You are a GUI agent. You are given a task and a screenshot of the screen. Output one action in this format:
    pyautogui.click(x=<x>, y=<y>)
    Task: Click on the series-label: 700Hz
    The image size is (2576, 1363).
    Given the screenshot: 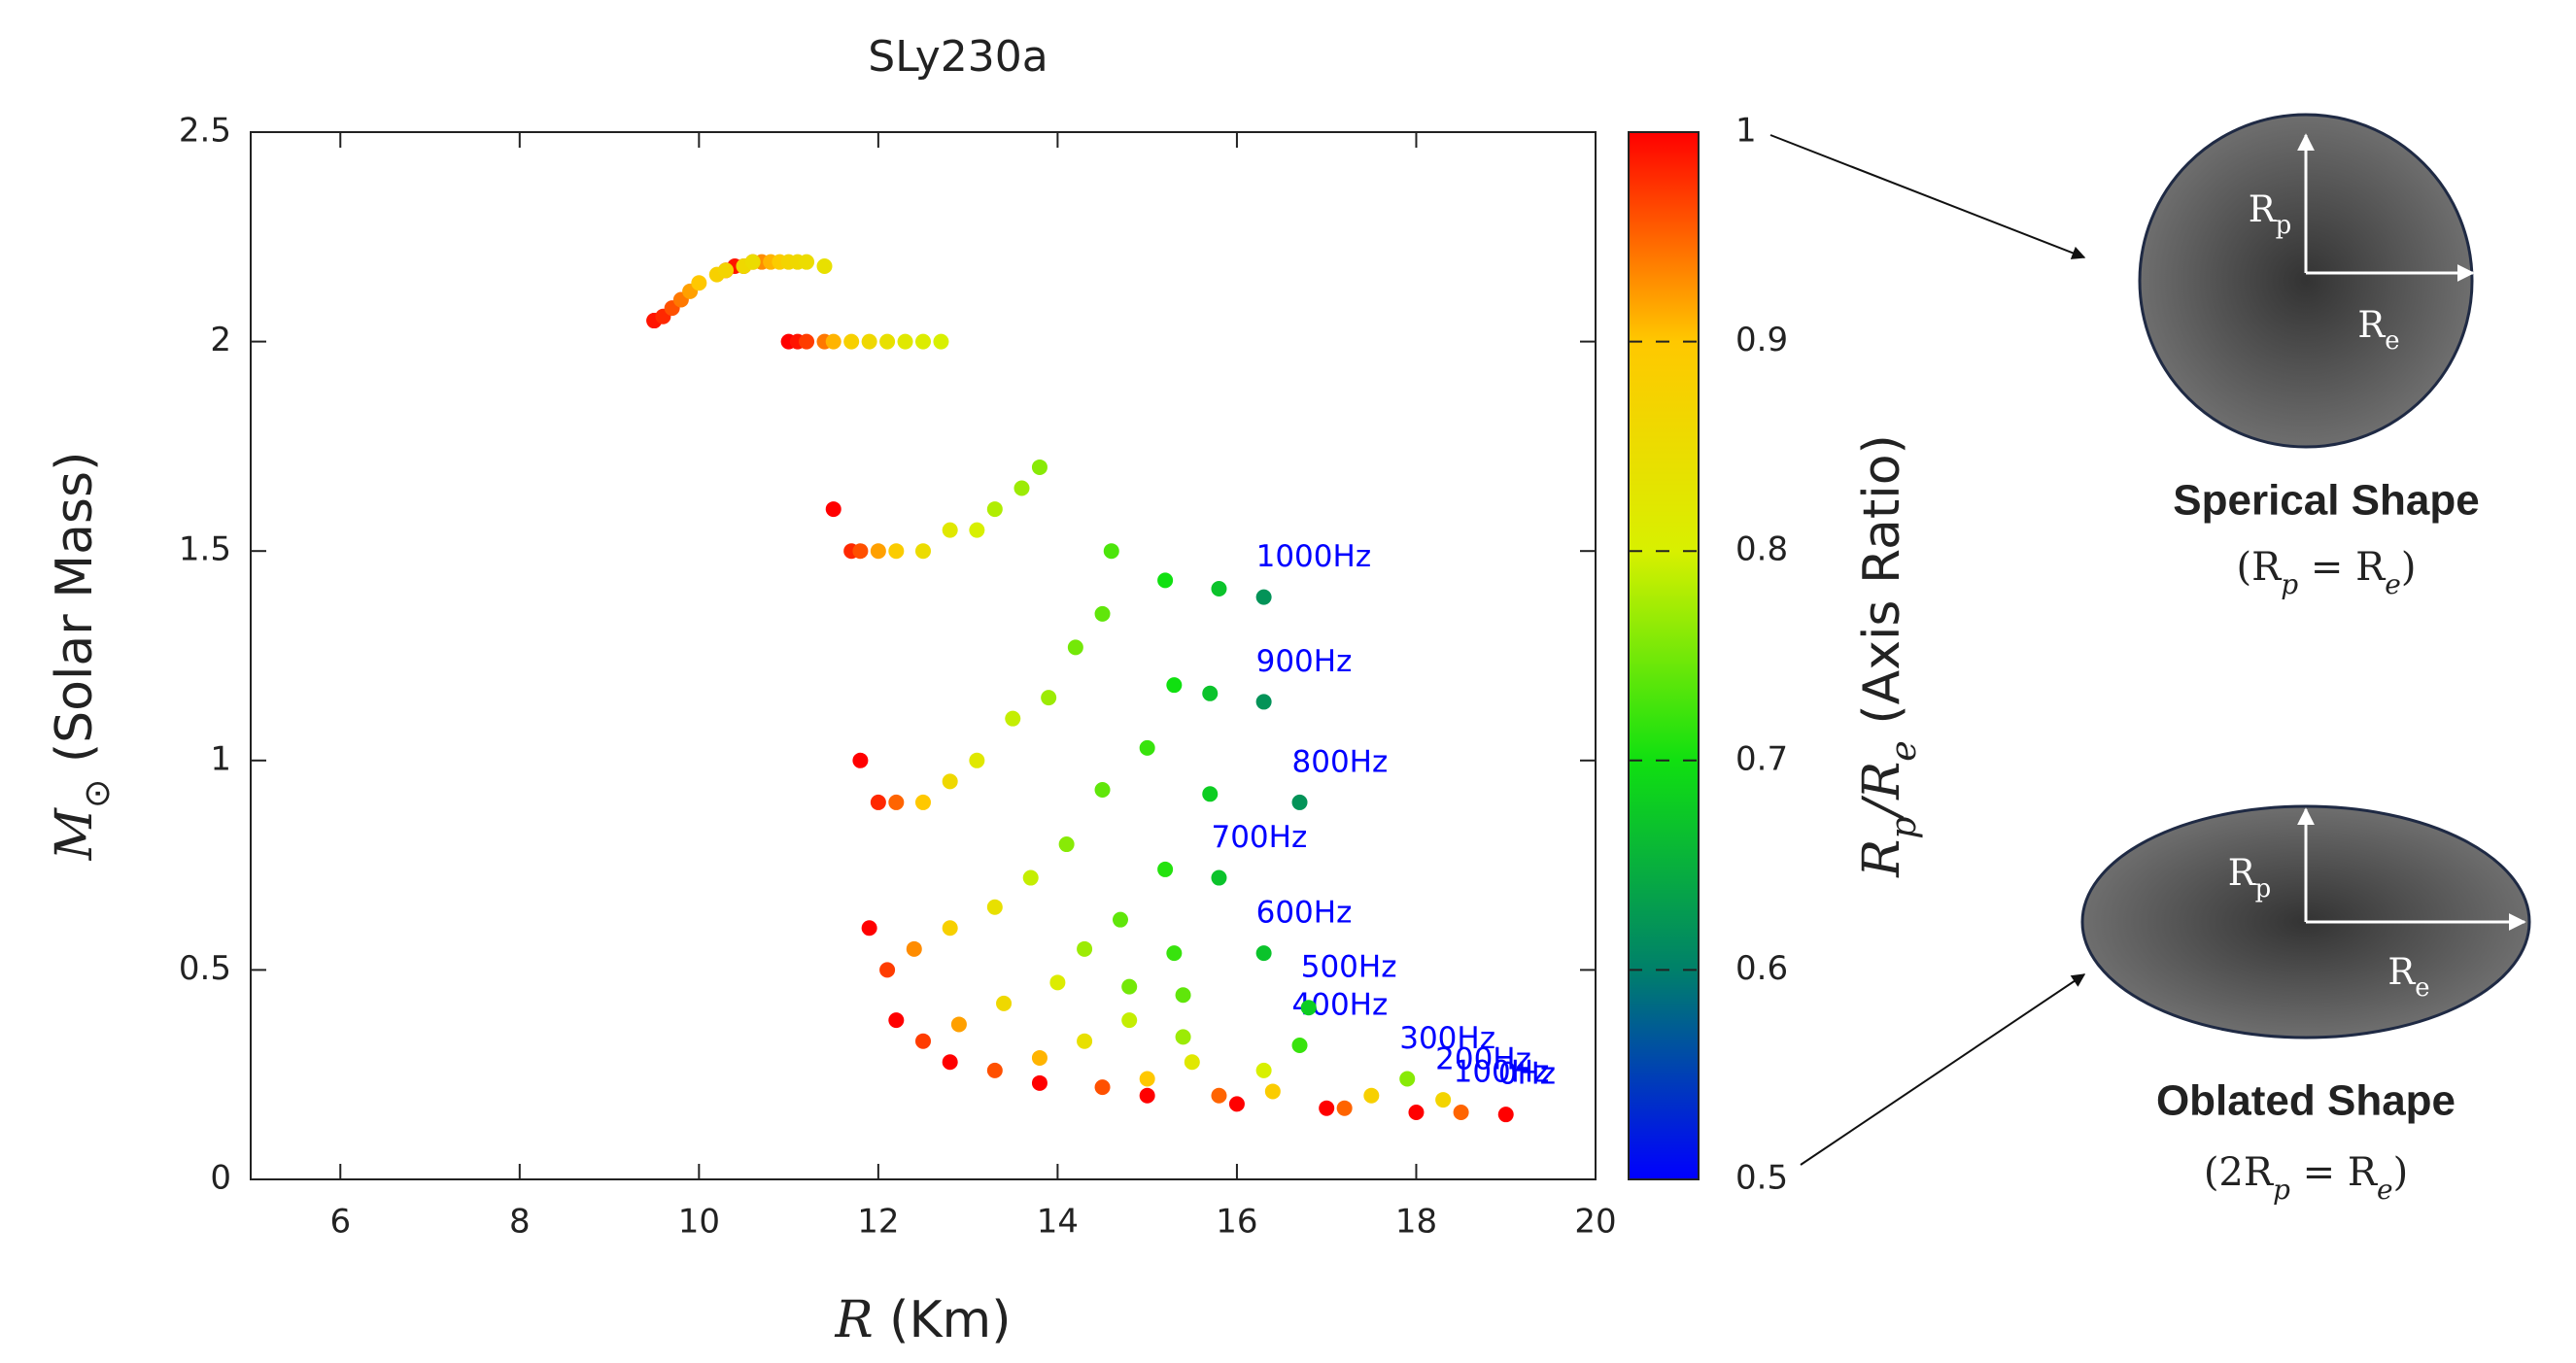 What is the action you would take?
    pyautogui.click(x=1259, y=837)
    